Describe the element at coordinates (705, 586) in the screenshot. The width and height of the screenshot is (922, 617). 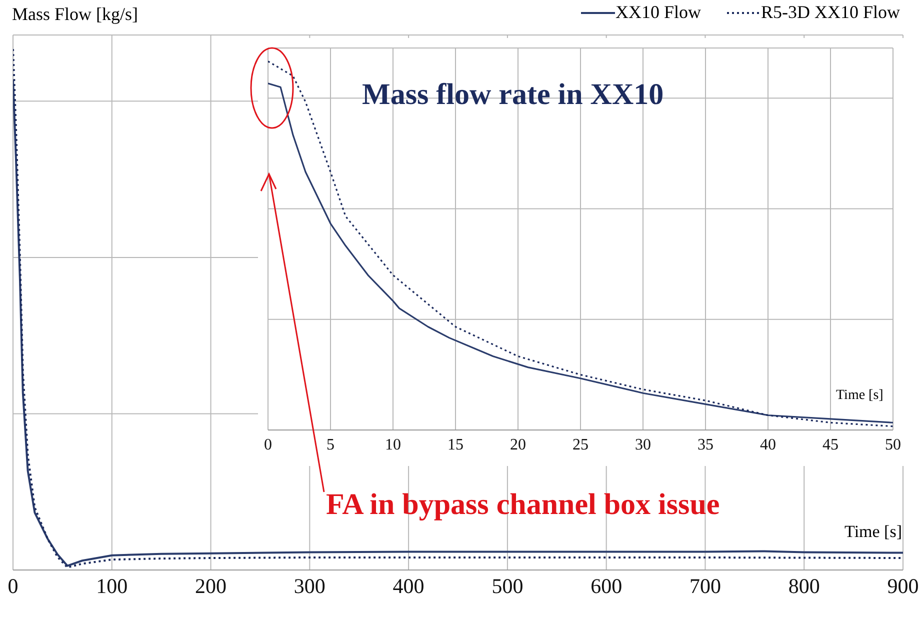
I see `x-tick-label: 700` at that location.